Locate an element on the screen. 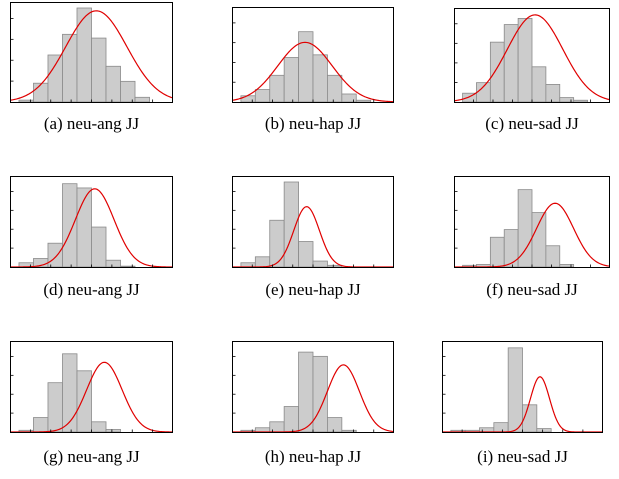 The image size is (619, 479). panel-caption: (e) neu-hap JJ is located at coordinates (313, 289).